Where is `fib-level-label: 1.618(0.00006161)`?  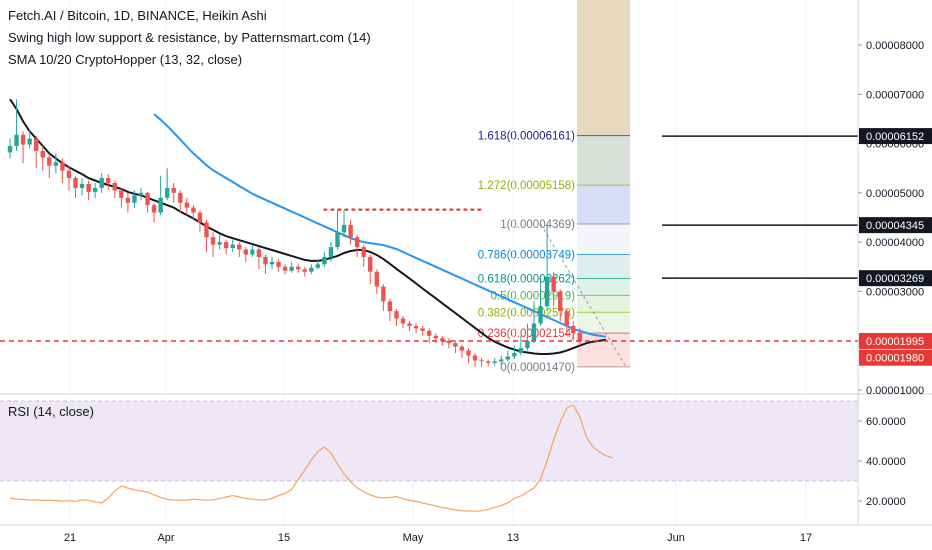 fib-level-label: 1.618(0.00006161) is located at coordinates (526, 137).